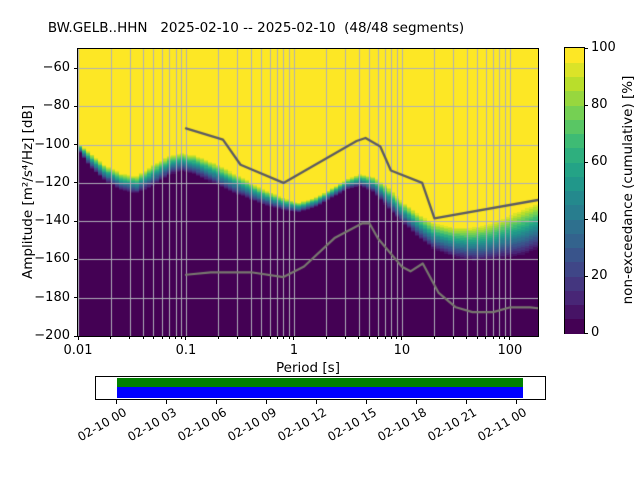 This screenshot has height=480, width=640. Describe the element at coordinates (52, 144) in the screenshot. I see `y-tick-label: −100` at that location.